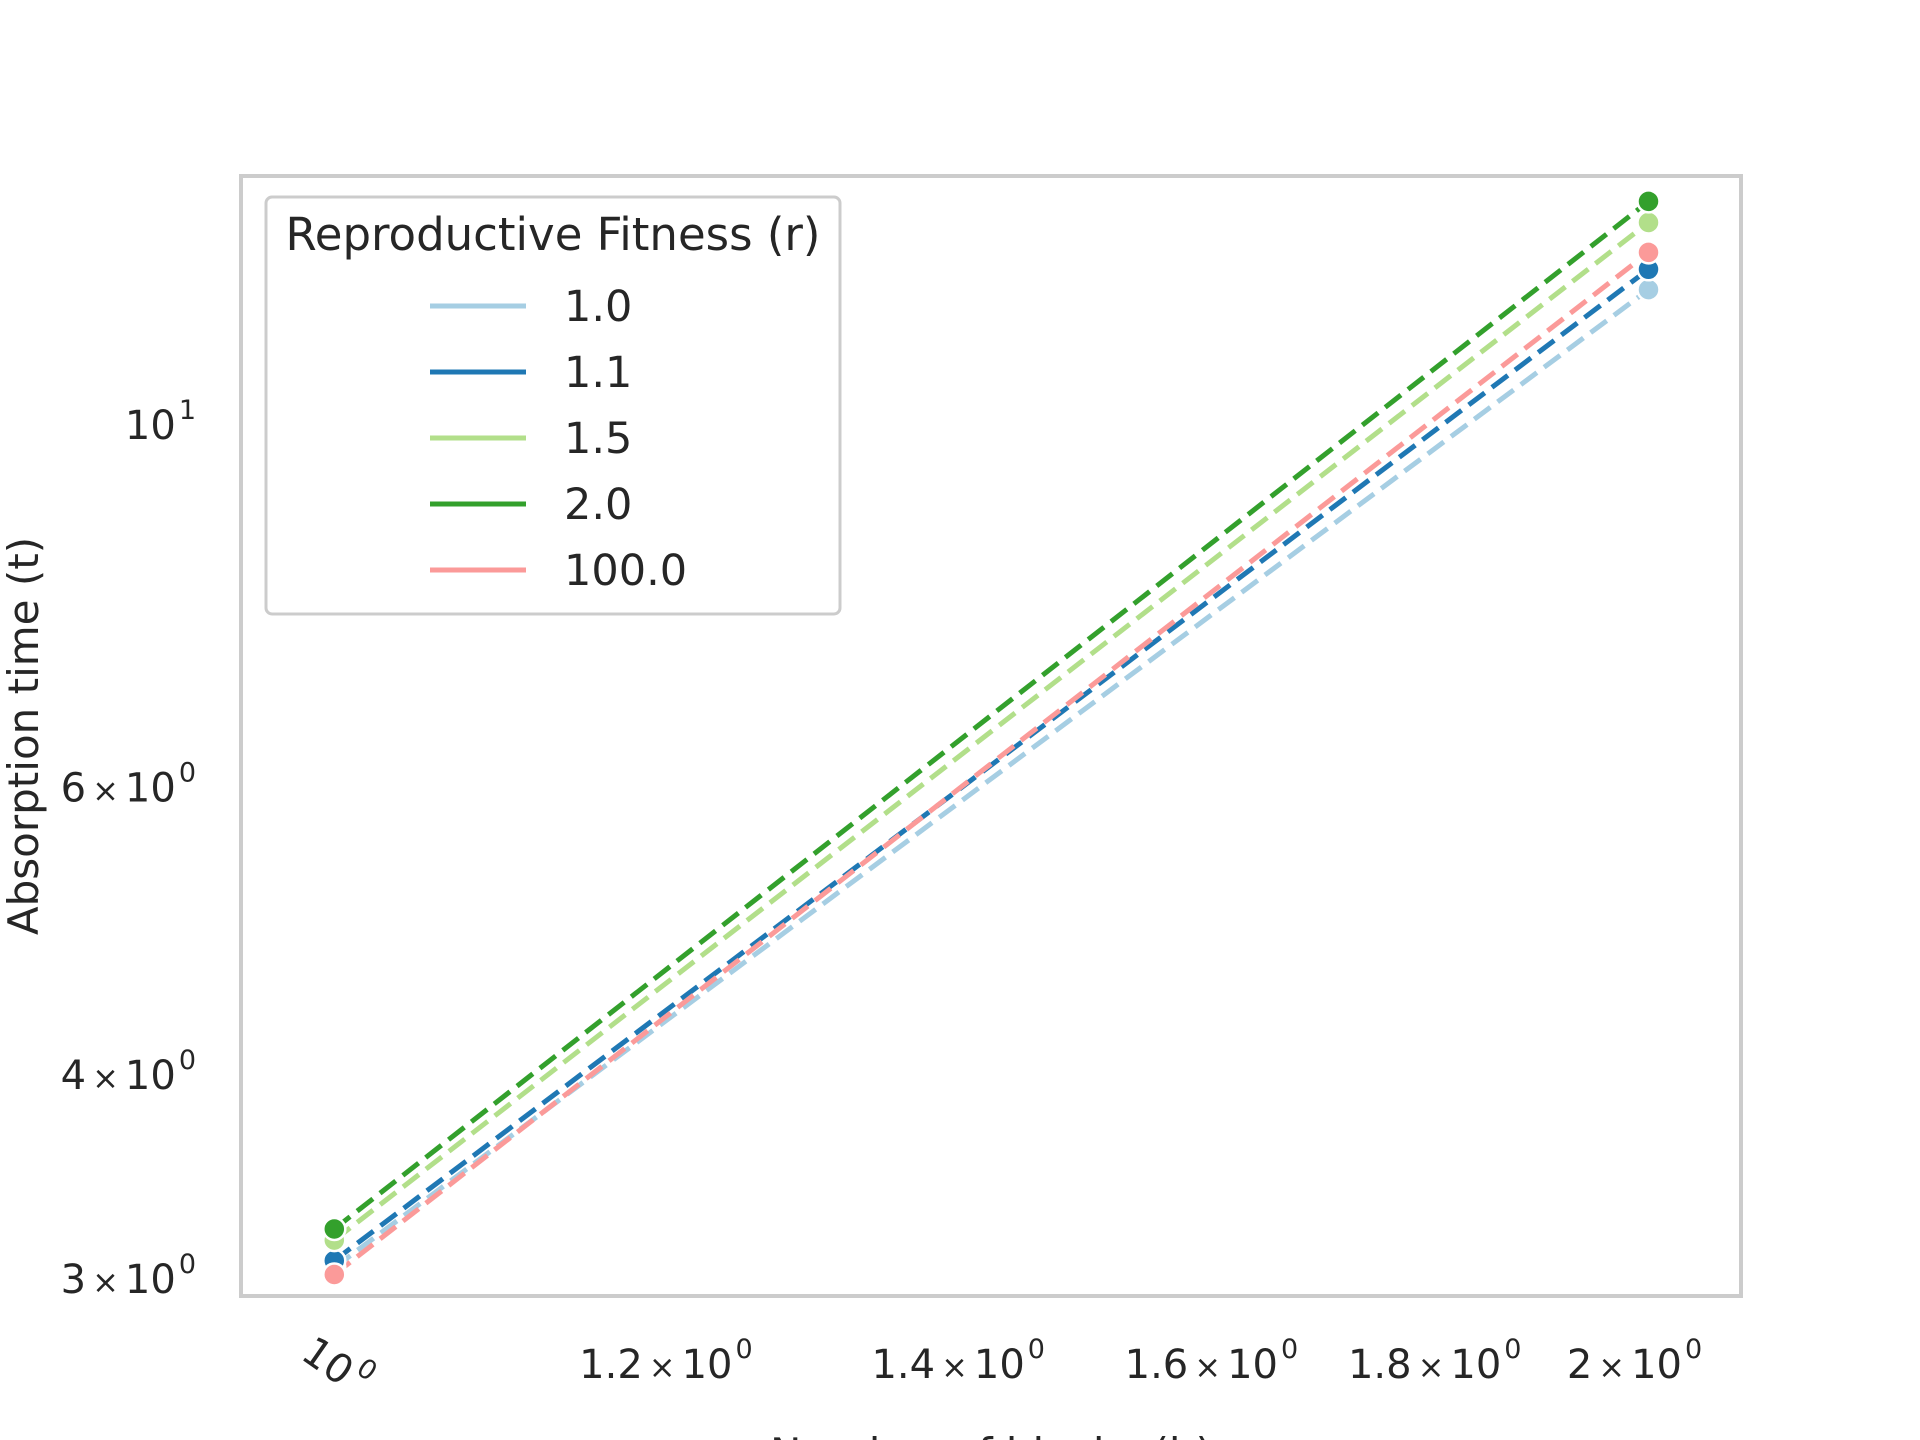 This screenshot has height=1440, width=1920. I want to click on legend-label-4: 100.0, so click(625, 571).